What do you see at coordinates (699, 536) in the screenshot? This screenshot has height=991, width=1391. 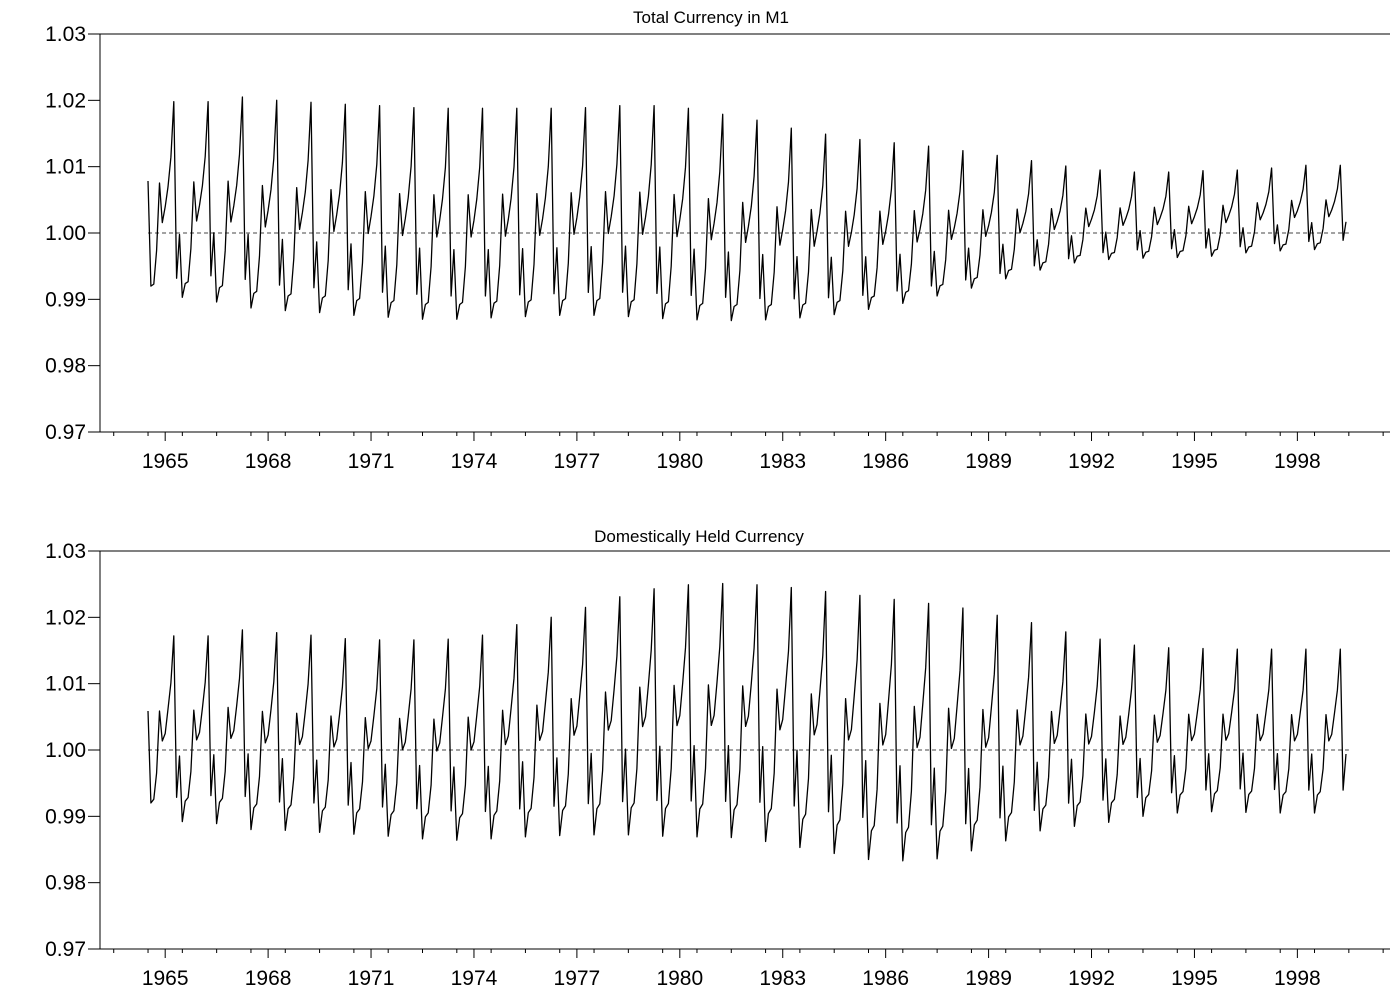 I see `chart-title-bottom: Domestically Held Currency` at bounding box center [699, 536].